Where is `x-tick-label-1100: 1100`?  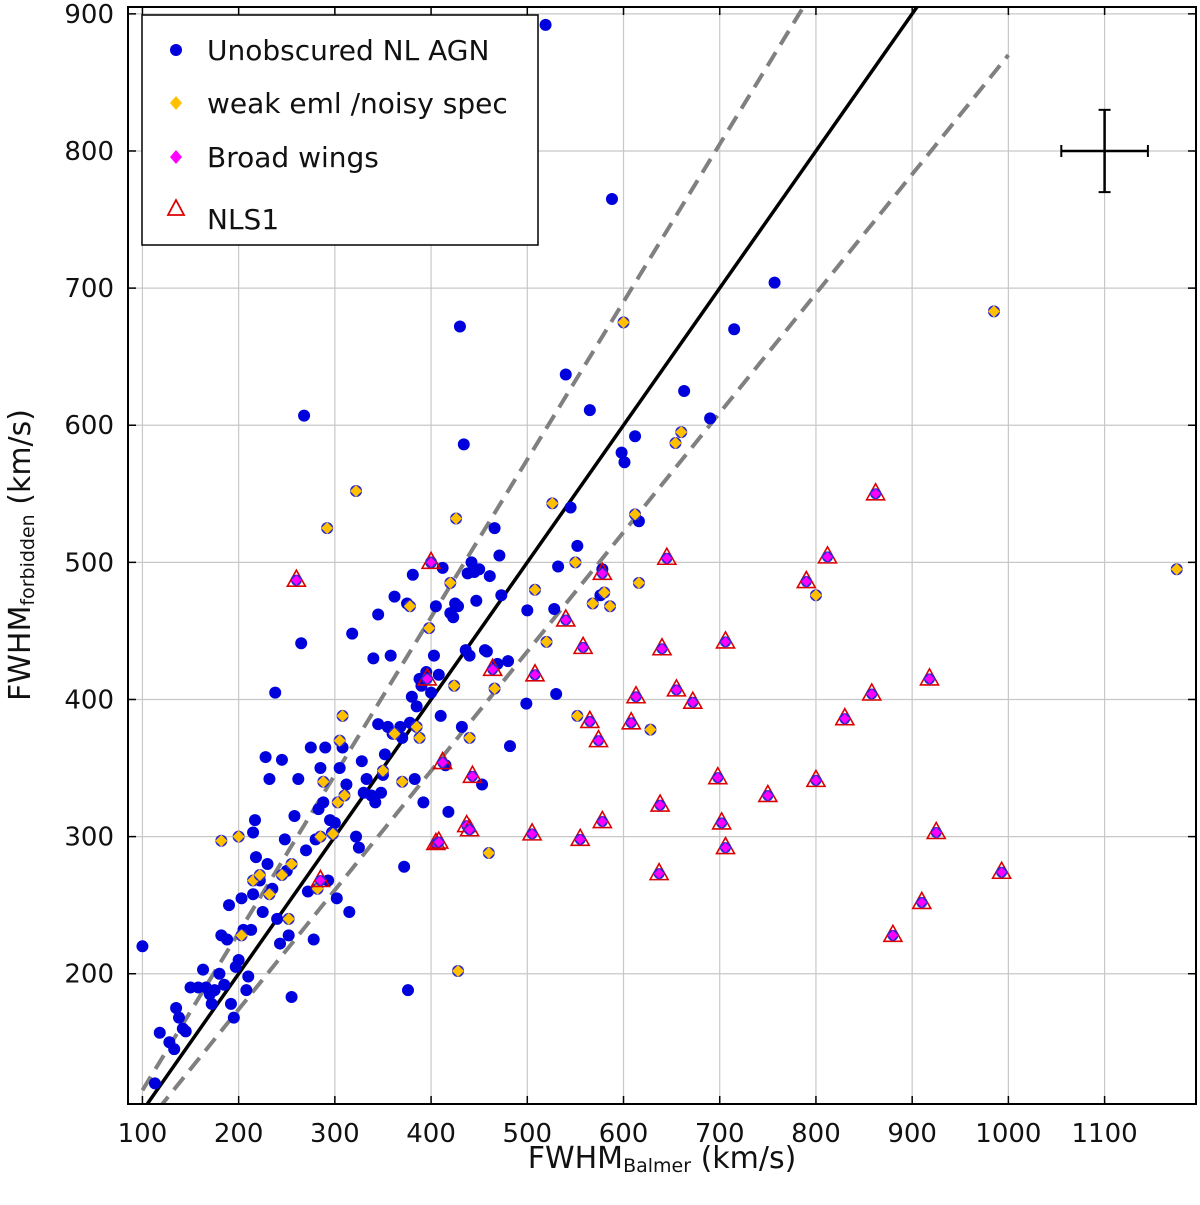
x-tick-label-1100: 1100 is located at coordinates (1105, 1134).